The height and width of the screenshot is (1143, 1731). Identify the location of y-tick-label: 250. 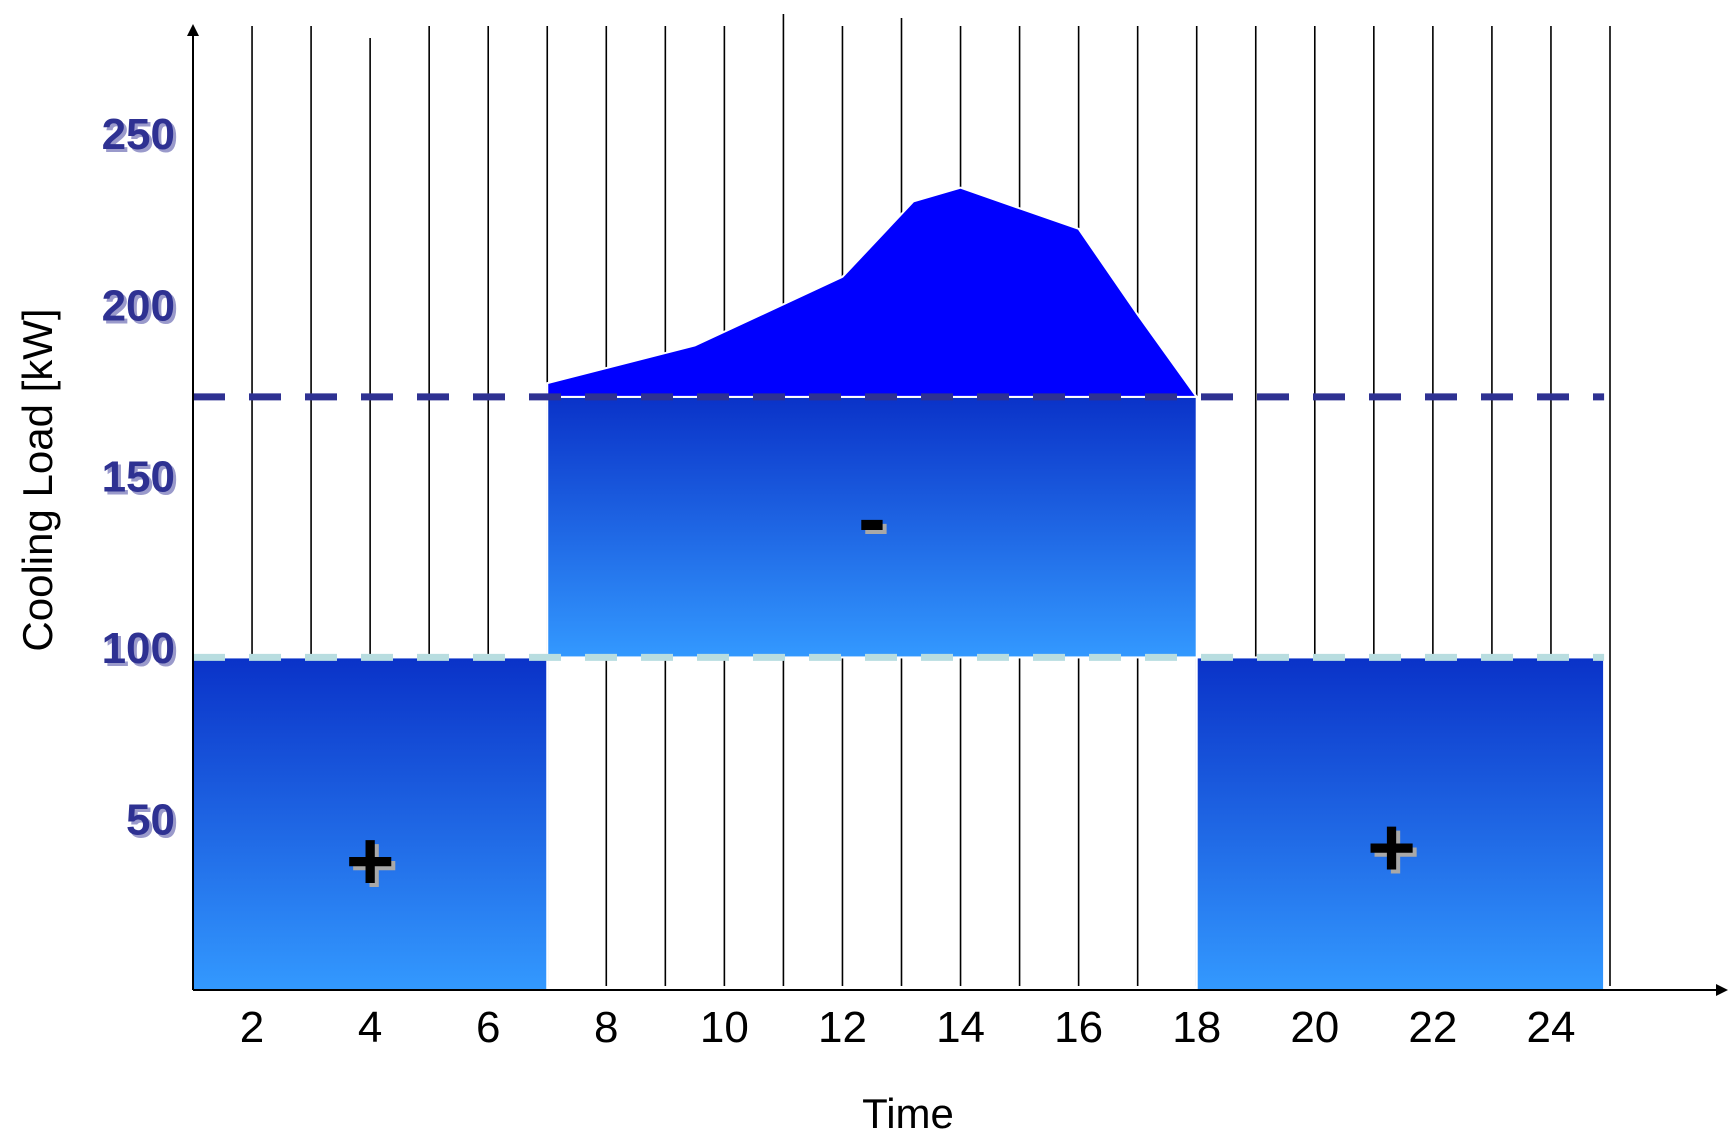
(138, 134).